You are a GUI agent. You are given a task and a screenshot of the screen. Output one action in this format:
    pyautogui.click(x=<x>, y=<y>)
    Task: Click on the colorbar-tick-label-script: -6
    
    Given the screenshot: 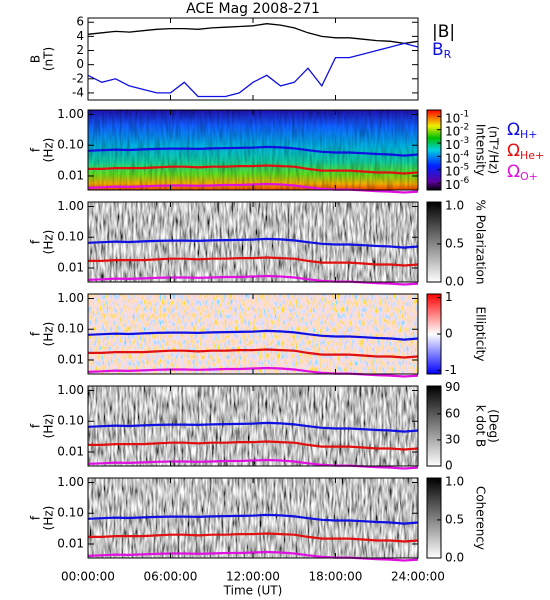 What is the action you would take?
    pyautogui.click(x=464, y=181)
    